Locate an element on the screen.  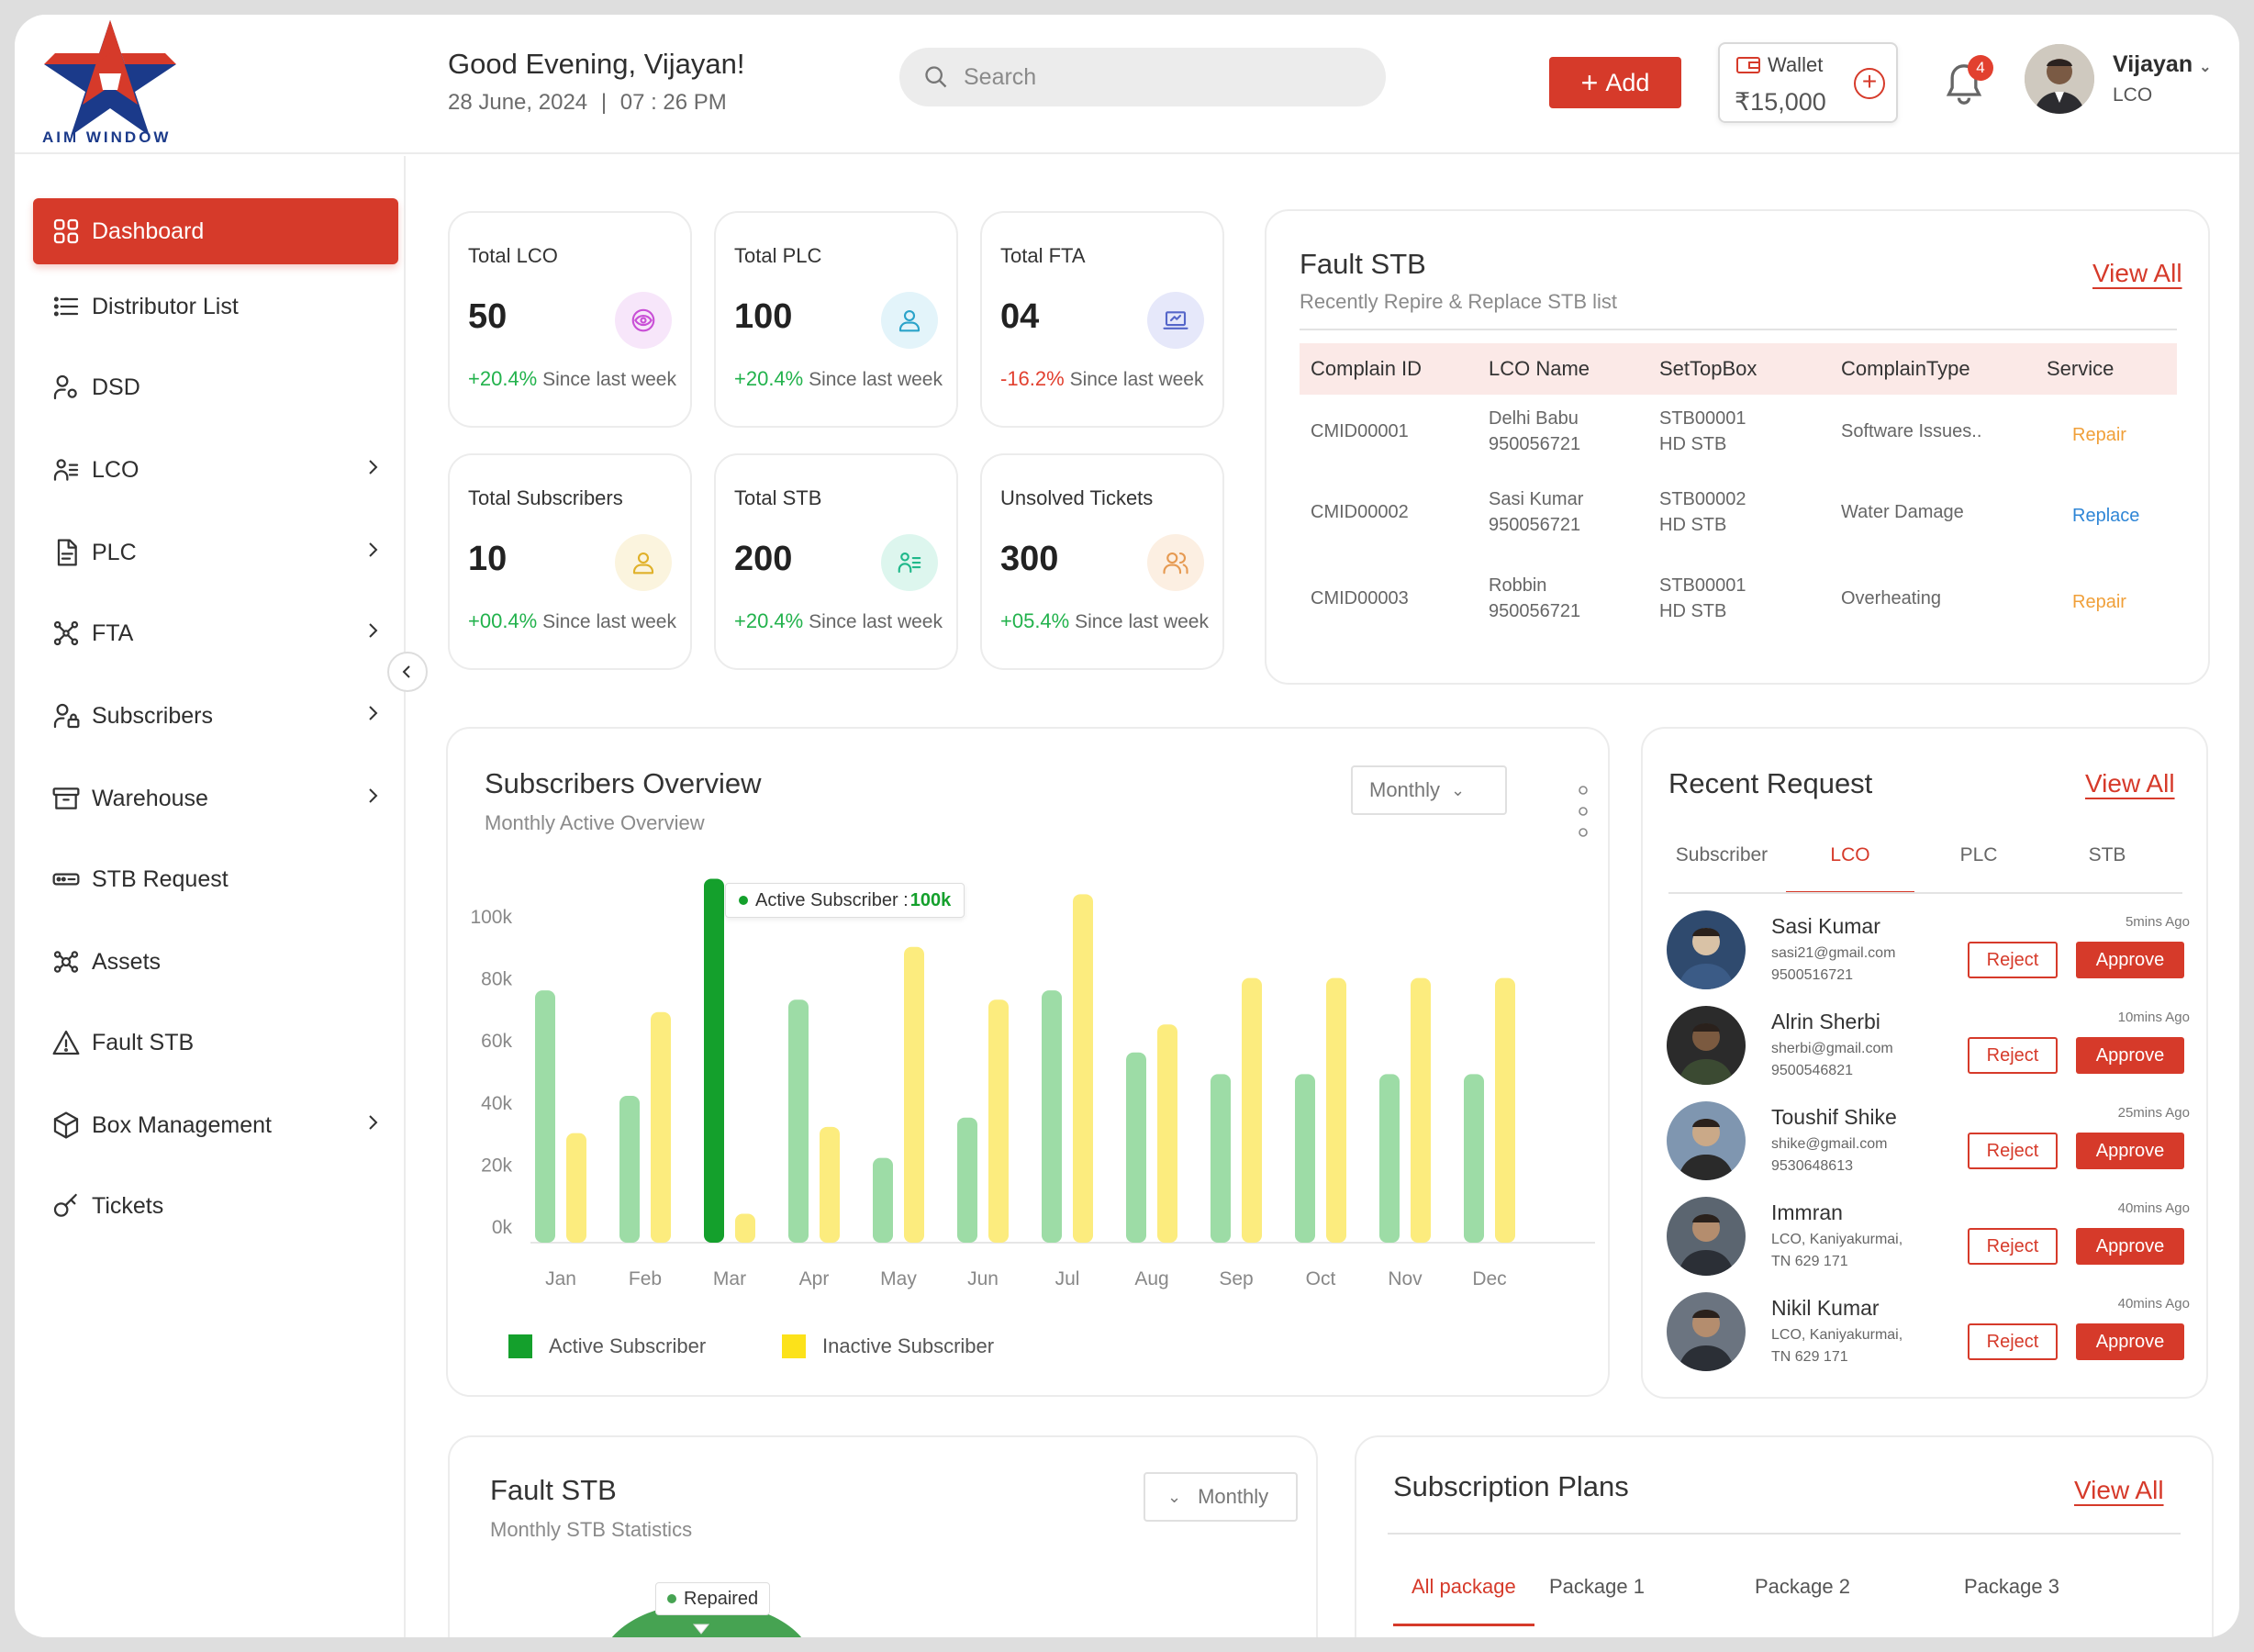
col-complain-type: ComplainType is located at coordinates (1905, 368).